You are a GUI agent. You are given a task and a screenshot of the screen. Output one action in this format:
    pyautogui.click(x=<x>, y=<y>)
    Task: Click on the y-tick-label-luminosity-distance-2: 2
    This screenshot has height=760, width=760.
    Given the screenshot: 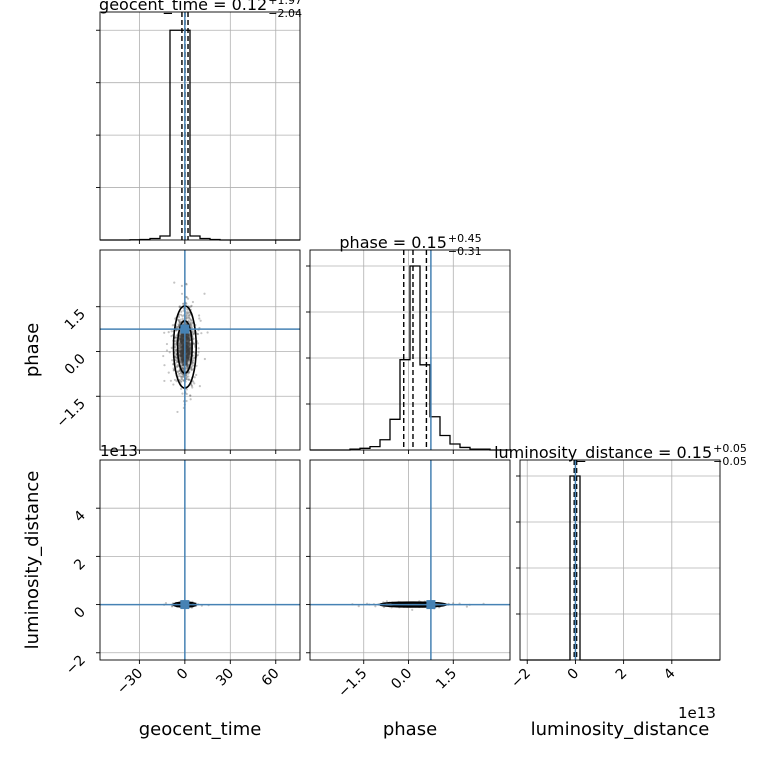 What is the action you would take?
    pyautogui.click(x=80, y=565)
    